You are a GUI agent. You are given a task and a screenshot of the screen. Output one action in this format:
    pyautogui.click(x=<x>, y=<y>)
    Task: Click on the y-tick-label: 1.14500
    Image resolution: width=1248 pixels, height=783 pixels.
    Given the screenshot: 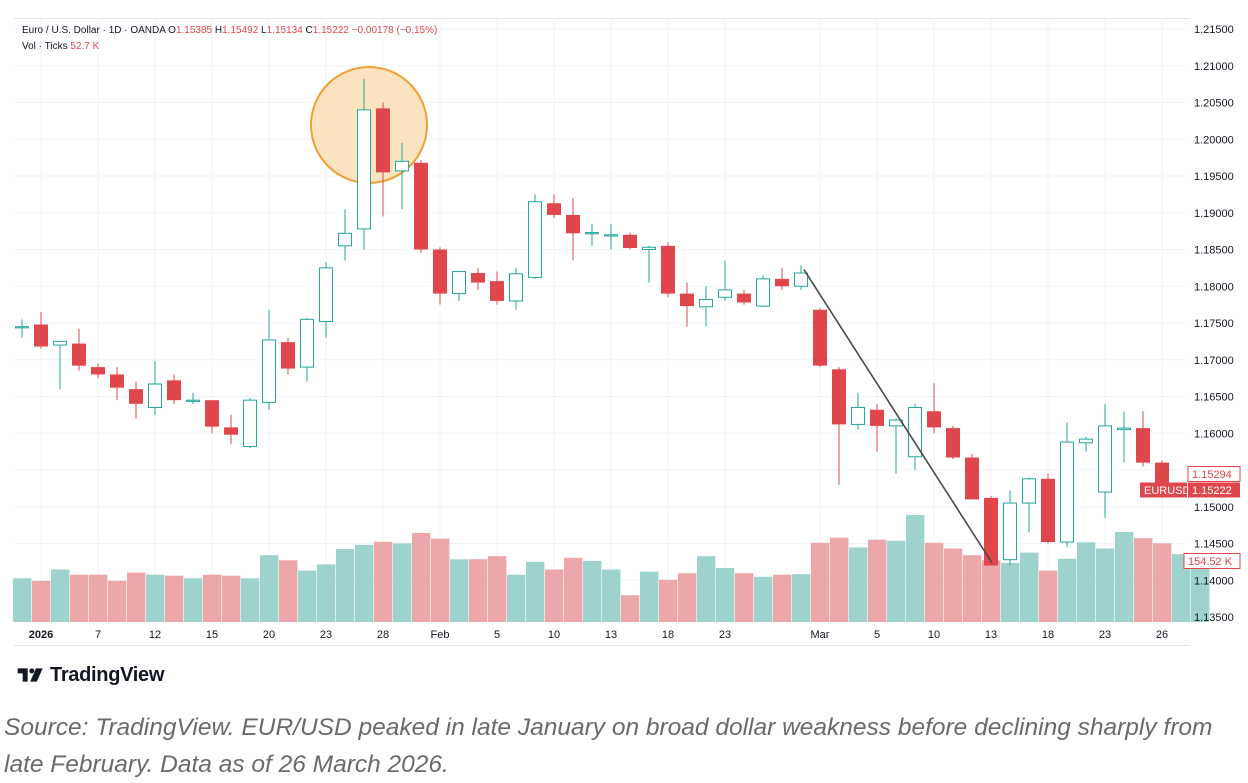 What is the action you would take?
    pyautogui.click(x=1214, y=545)
    